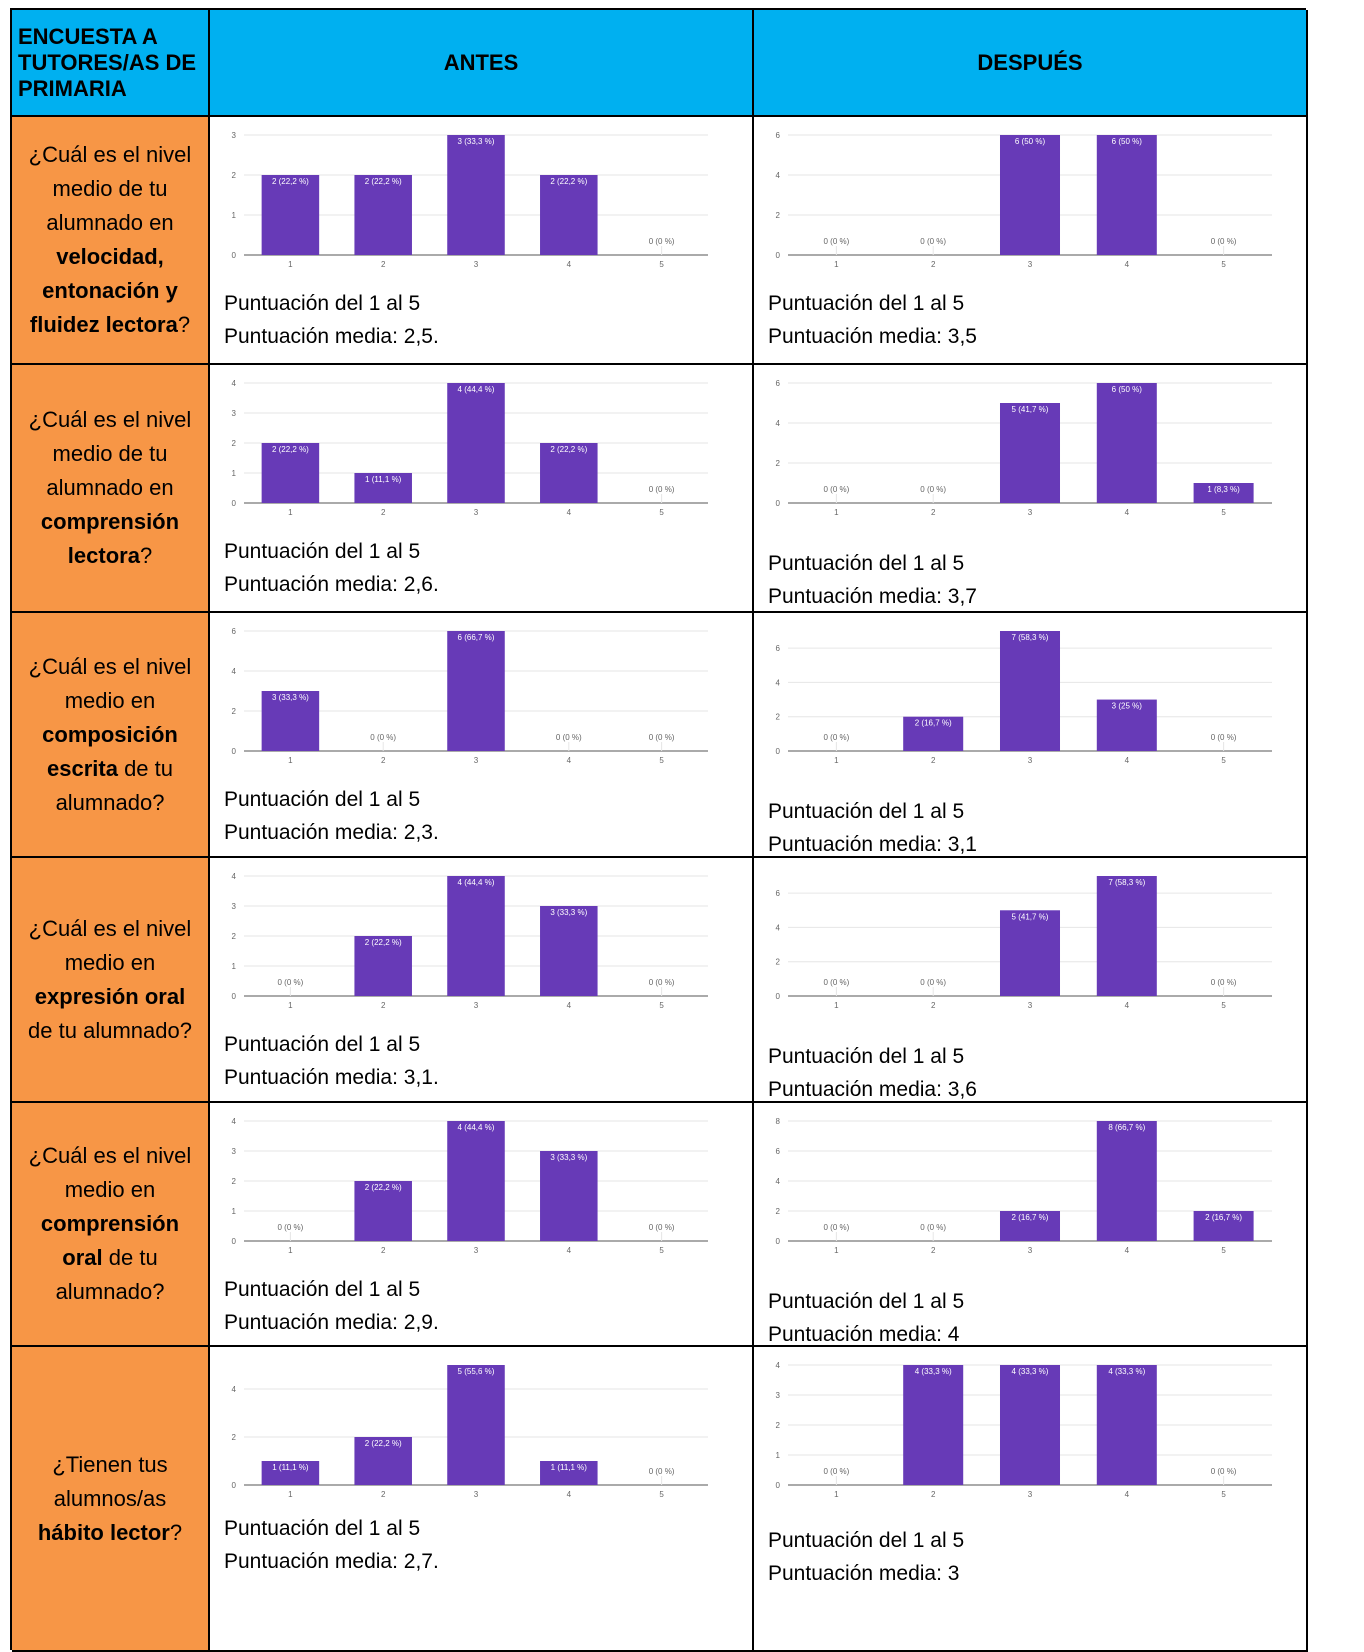  I want to click on question-topic: comprensión lectora, so click(110, 538).